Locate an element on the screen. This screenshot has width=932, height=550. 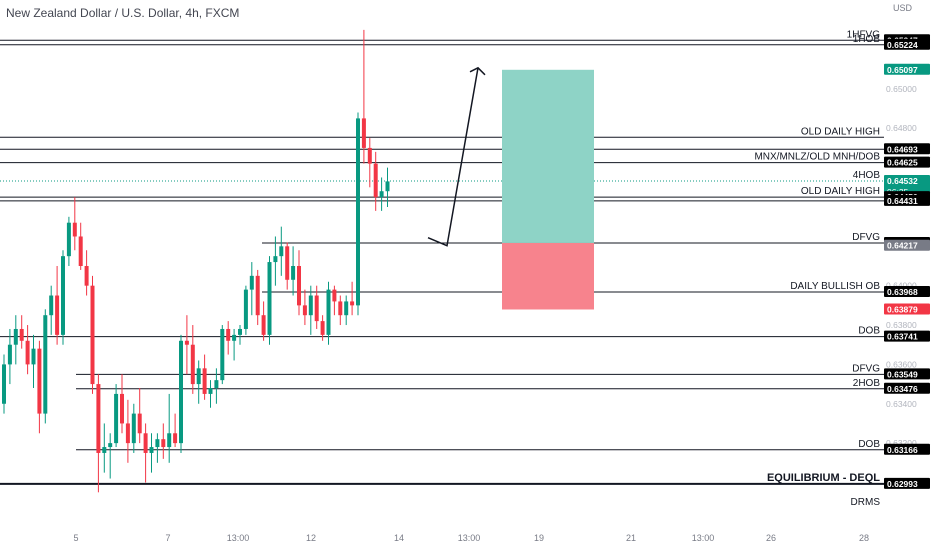
y-tick-label: 0.63600 is located at coordinates (901, 364).